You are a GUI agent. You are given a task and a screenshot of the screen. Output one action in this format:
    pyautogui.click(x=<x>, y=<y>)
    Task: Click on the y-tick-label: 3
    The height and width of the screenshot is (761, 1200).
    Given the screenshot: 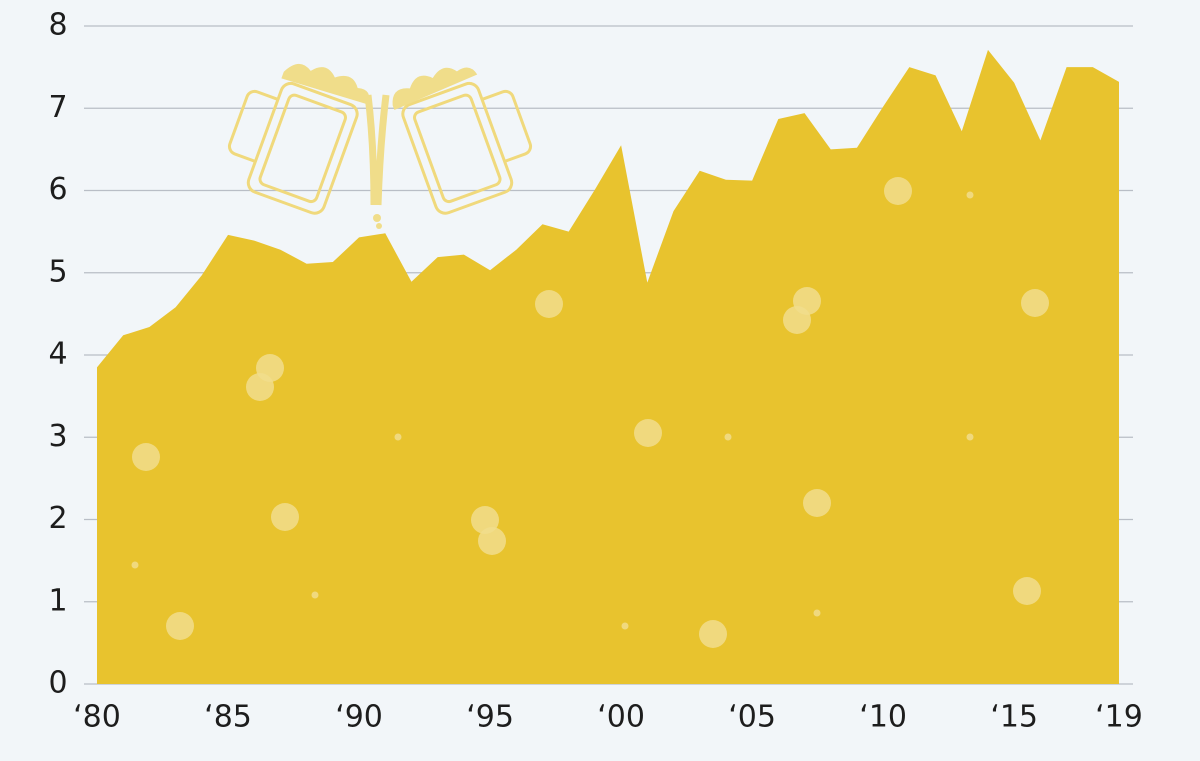 What is the action you would take?
    pyautogui.click(x=57, y=436)
    